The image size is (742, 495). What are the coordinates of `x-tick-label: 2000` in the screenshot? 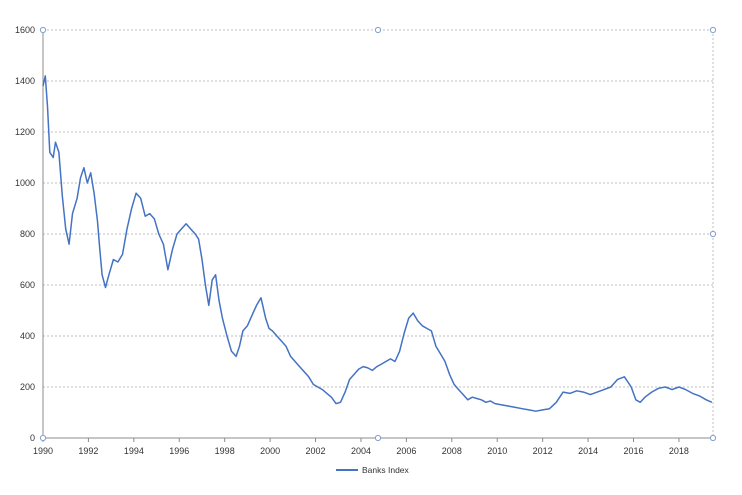 It's located at (270, 451).